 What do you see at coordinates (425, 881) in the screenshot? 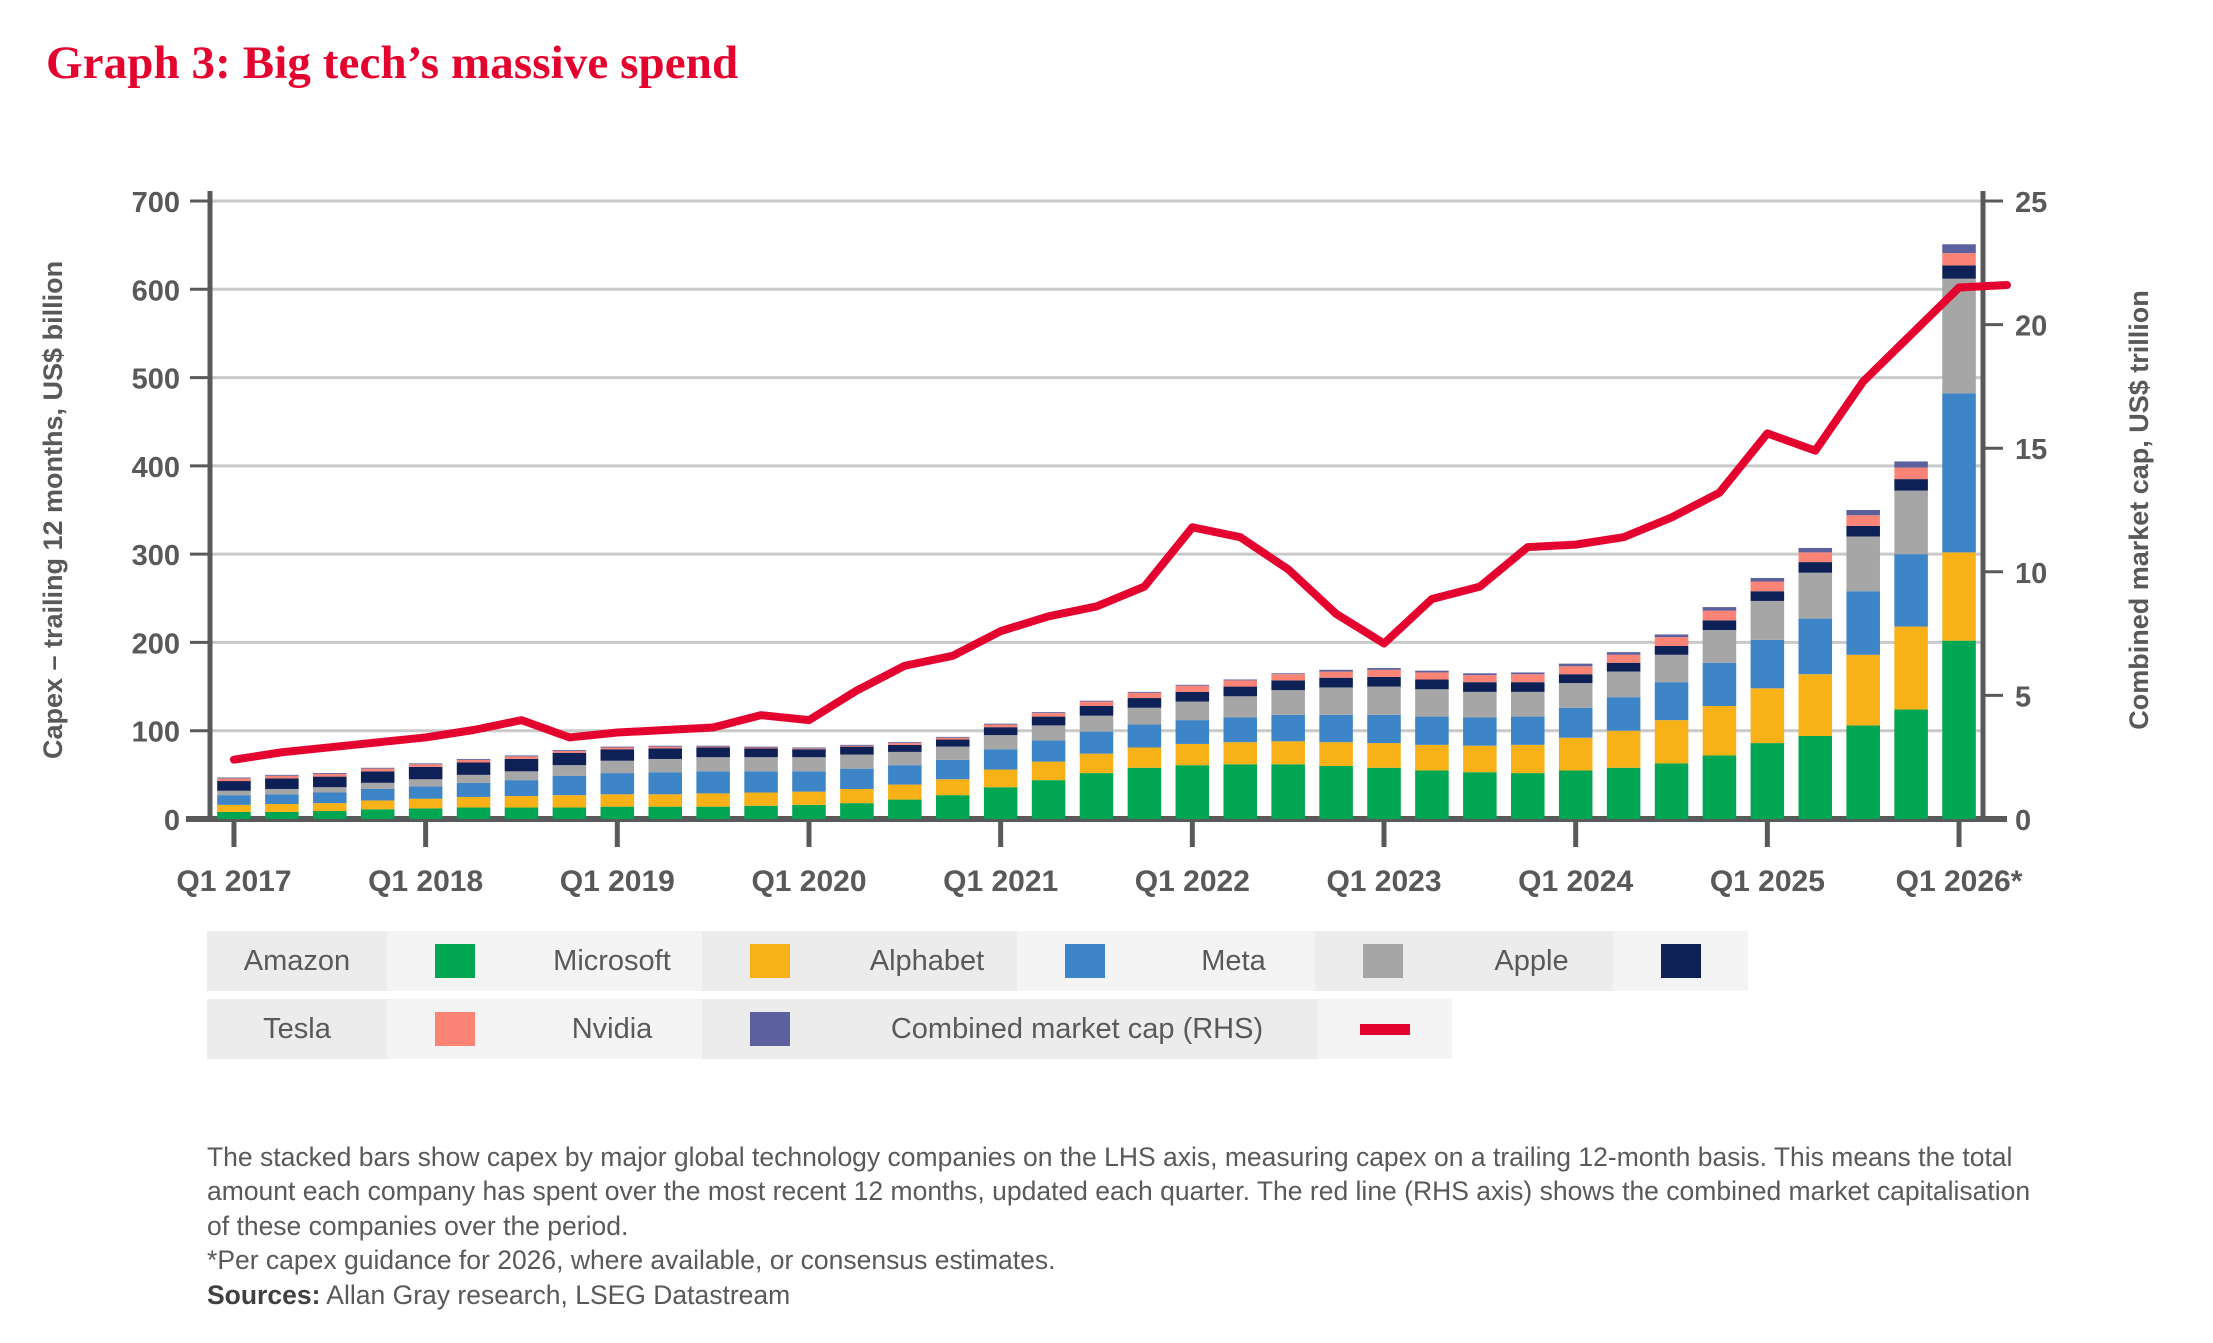
I see `x-axis-tick-label: Q1 2018` at bounding box center [425, 881].